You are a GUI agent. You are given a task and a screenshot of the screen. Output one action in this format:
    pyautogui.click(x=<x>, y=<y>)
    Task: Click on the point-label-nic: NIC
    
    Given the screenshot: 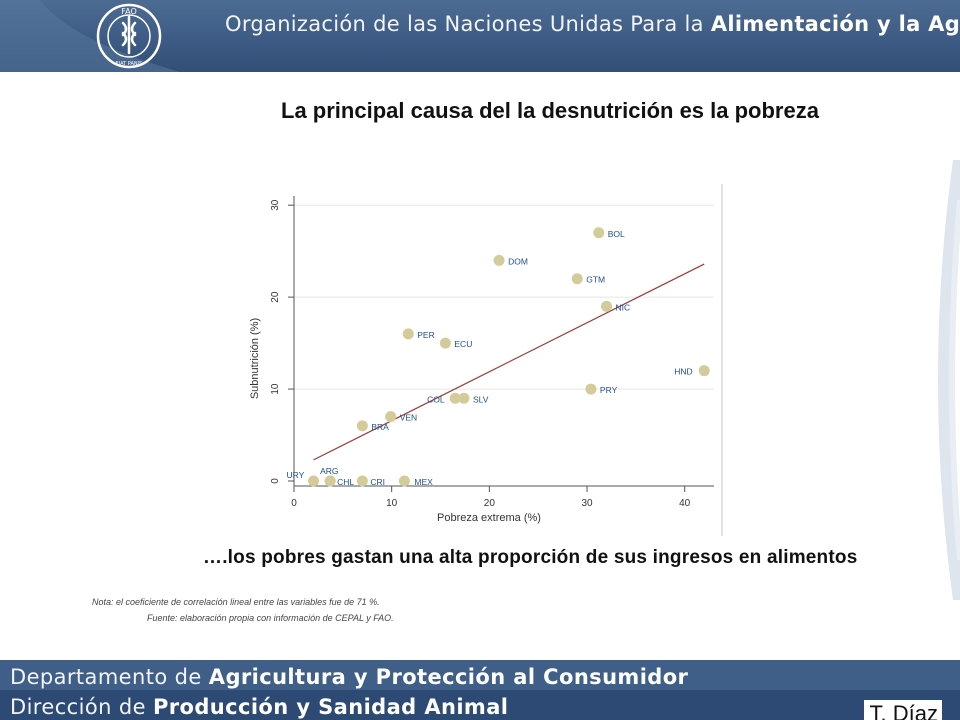 What is the action you would take?
    pyautogui.click(x=623, y=307)
    